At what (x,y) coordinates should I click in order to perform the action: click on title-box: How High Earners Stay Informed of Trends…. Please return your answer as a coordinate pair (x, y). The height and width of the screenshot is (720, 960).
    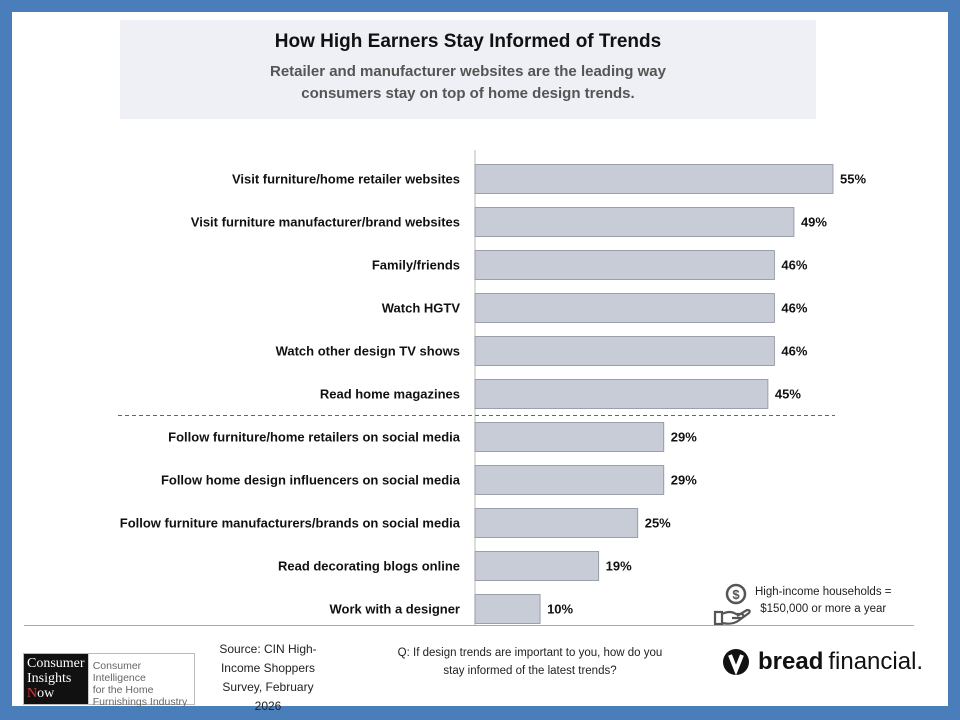
    Looking at the image, I should click on (468, 69).